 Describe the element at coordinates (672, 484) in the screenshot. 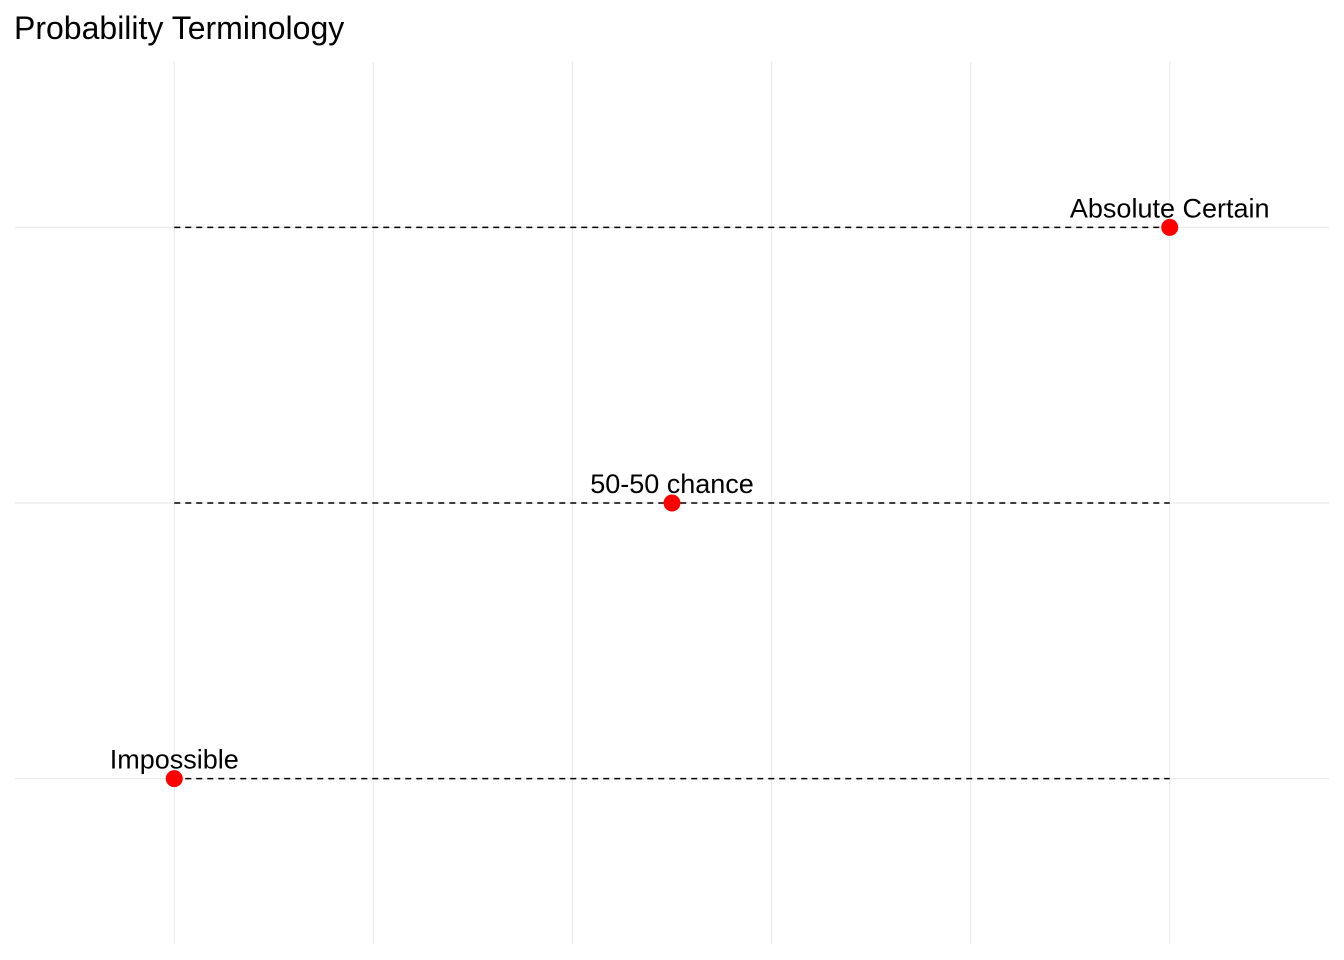

I see `point-label-1: 50-50 chance` at that location.